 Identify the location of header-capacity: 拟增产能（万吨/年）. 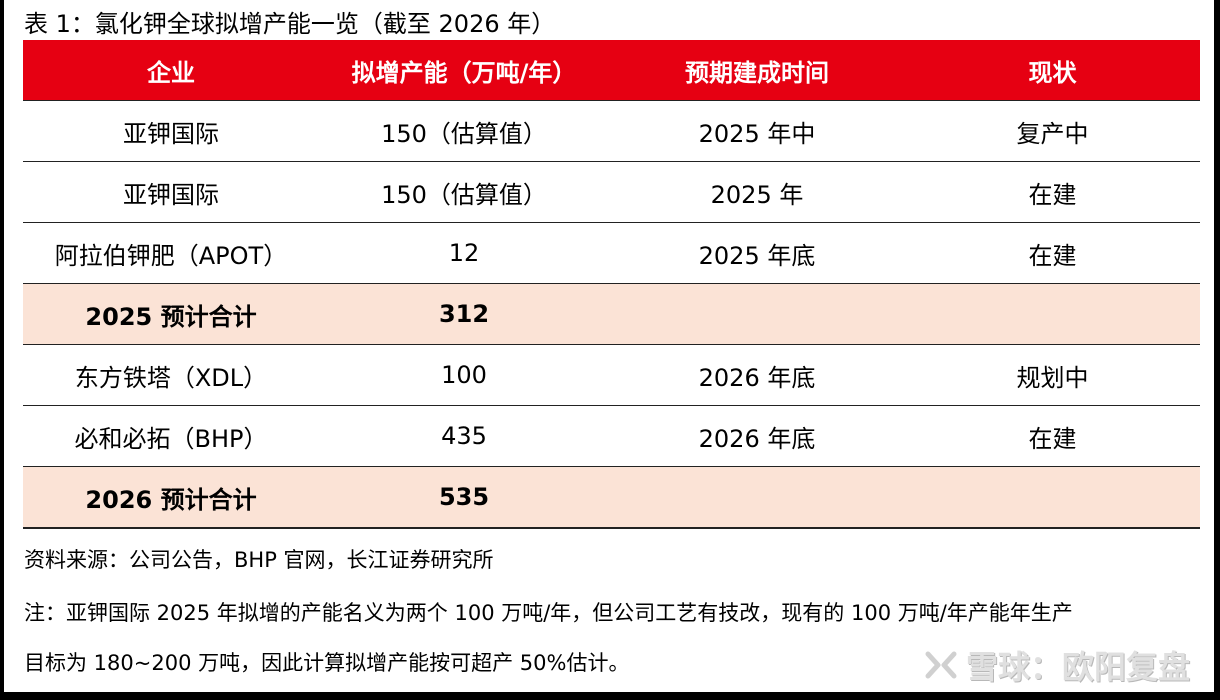
(464, 70).